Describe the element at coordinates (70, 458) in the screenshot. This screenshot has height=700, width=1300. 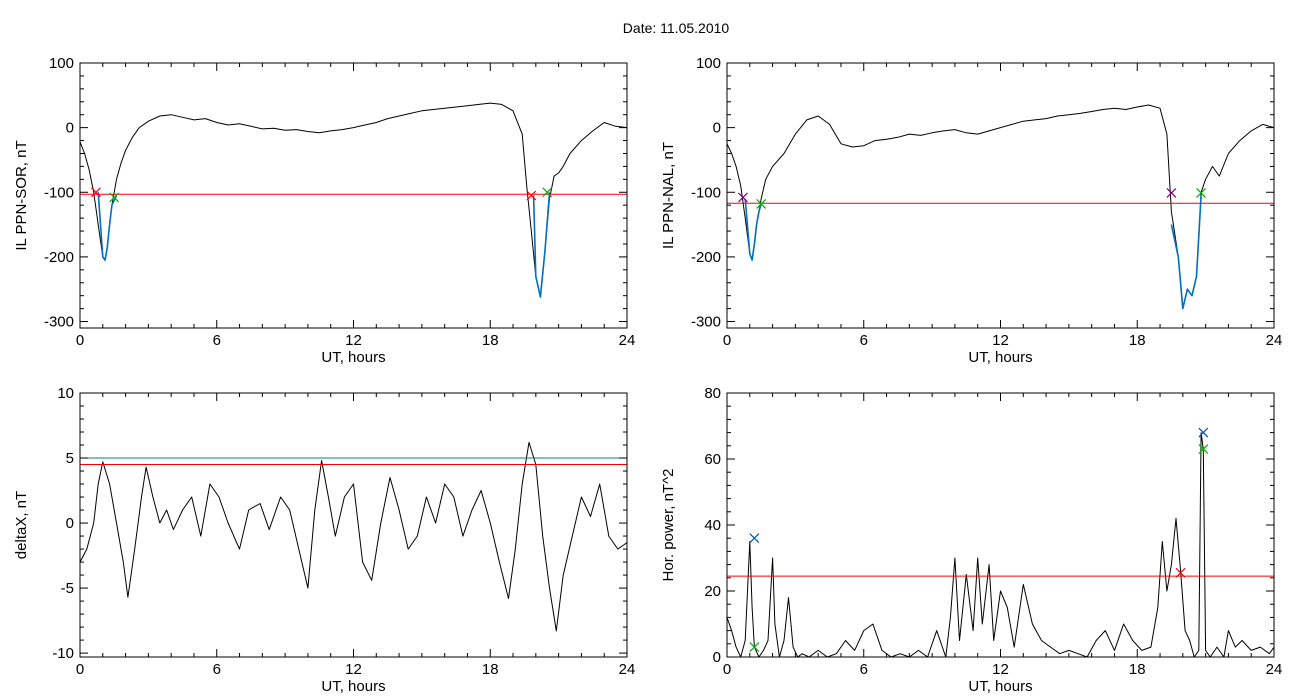
I see `y-tick-label: 5` at that location.